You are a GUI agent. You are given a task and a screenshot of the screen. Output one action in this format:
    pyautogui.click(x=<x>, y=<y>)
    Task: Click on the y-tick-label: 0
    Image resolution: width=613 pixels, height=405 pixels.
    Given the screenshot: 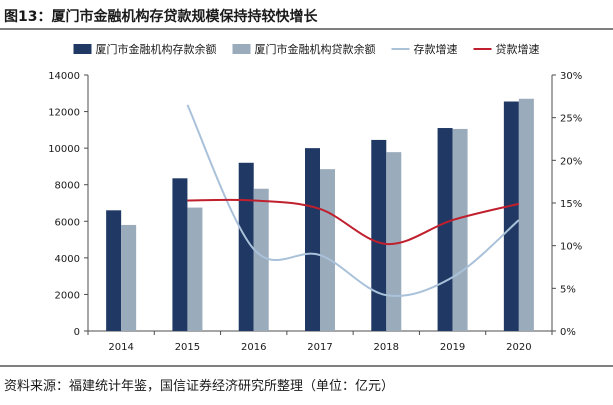 What is the action you would take?
    pyautogui.click(x=77, y=332)
    